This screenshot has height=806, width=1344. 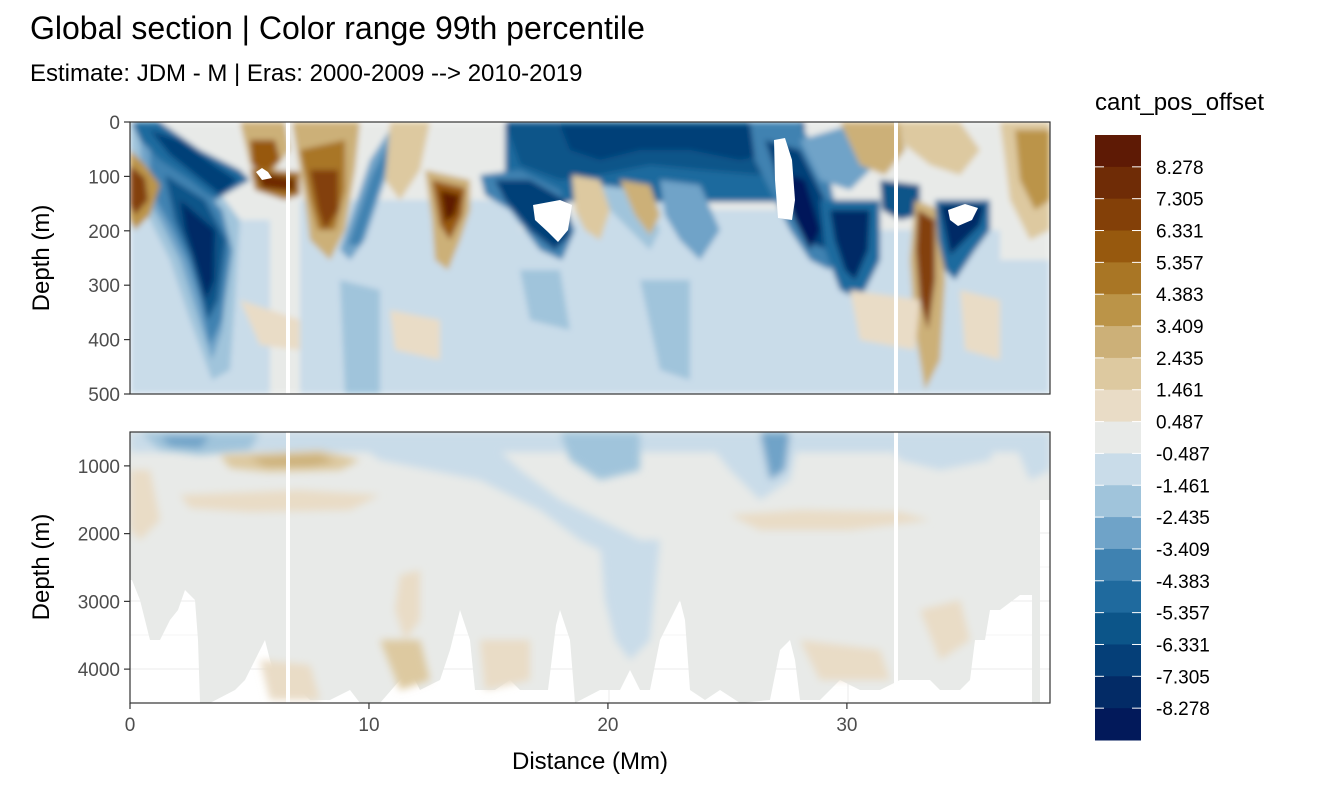 I want to click on bottom-y-tick-label: 2000, so click(x=99, y=535).